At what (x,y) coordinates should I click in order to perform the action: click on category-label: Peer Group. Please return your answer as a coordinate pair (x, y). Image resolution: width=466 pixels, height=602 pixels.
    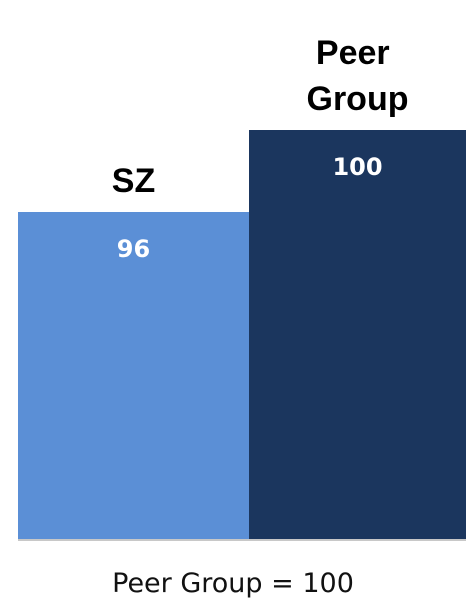
    Looking at the image, I should click on (358, 76).